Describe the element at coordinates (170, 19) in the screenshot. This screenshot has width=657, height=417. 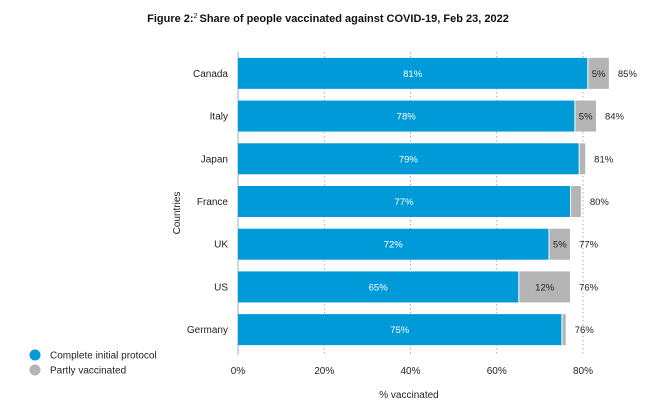
I see `title-prefix: Figure 2:` at that location.